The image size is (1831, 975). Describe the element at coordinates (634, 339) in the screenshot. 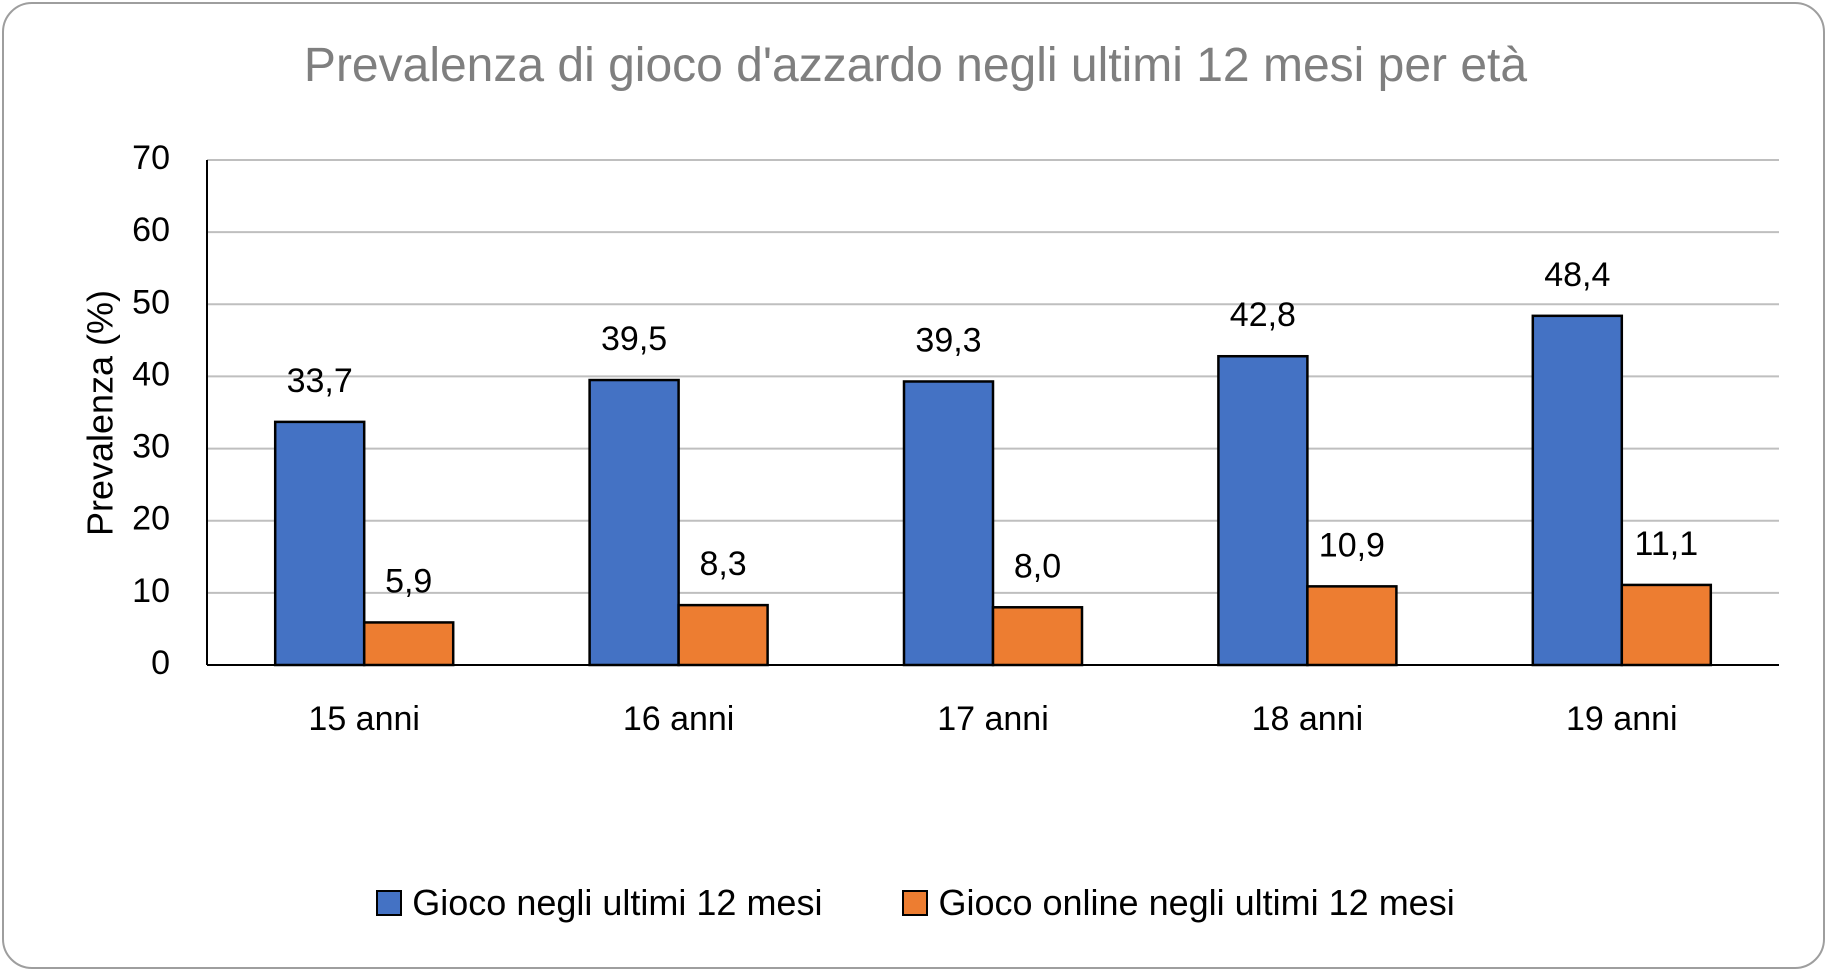

I see `data-label-series-1-2: 39,5` at that location.